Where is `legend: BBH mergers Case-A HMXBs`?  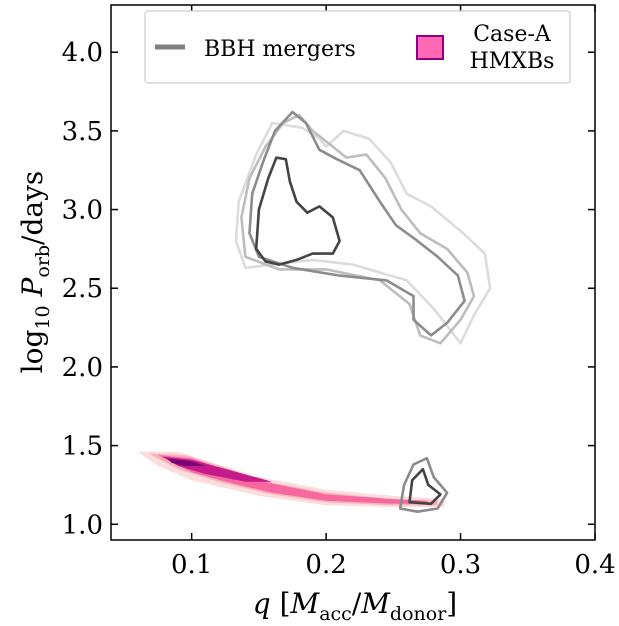
legend: BBH mergers Case-A HMXBs is located at coordinates (357, 47).